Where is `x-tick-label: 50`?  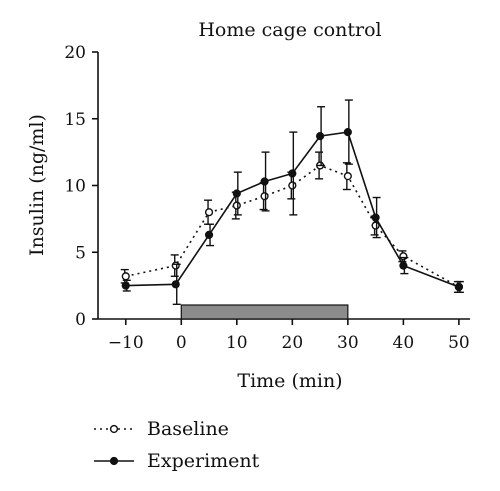 x-tick-label: 50 is located at coordinates (459, 343).